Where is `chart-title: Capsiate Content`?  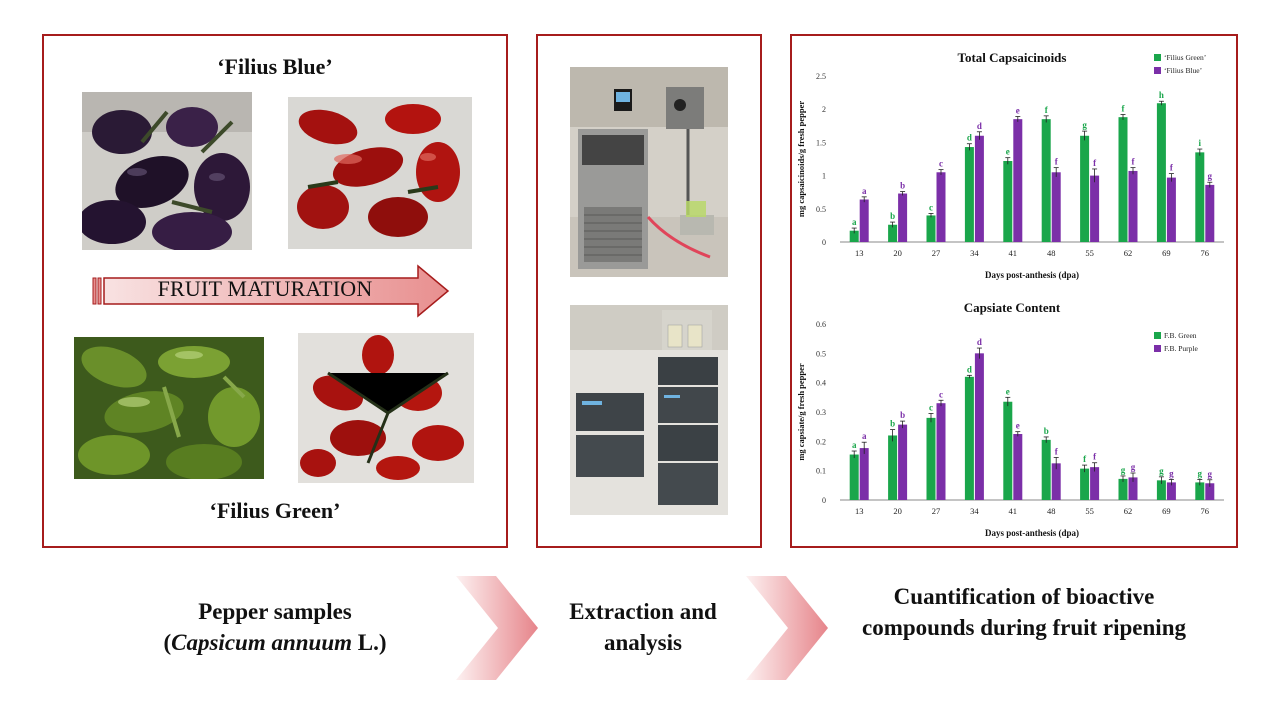
chart-title: Capsiate Content is located at coordinates (1012, 307).